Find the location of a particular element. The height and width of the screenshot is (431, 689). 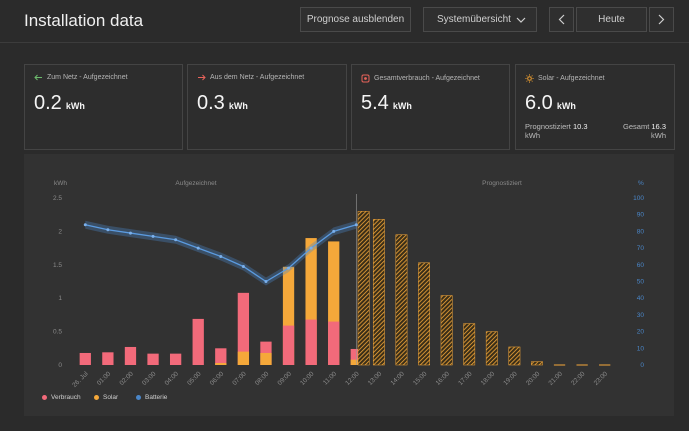

legend-label: Verbrauch is located at coordinates (66, 397).